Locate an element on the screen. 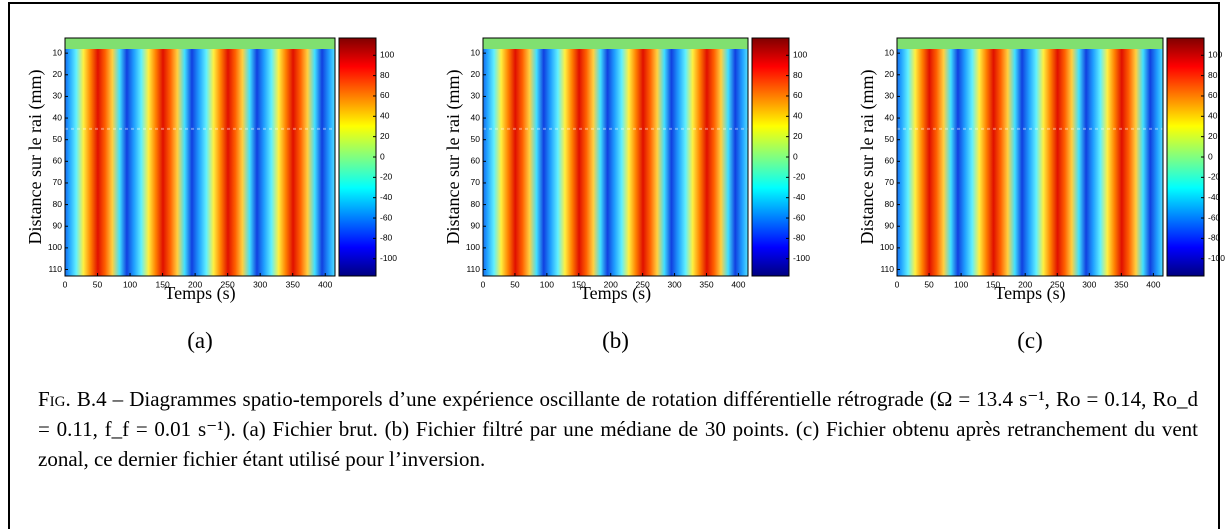 Image resolution: width=1230 pixels, height=529 pixels. panel-label: (c) is located at coordinates (1030, 340).